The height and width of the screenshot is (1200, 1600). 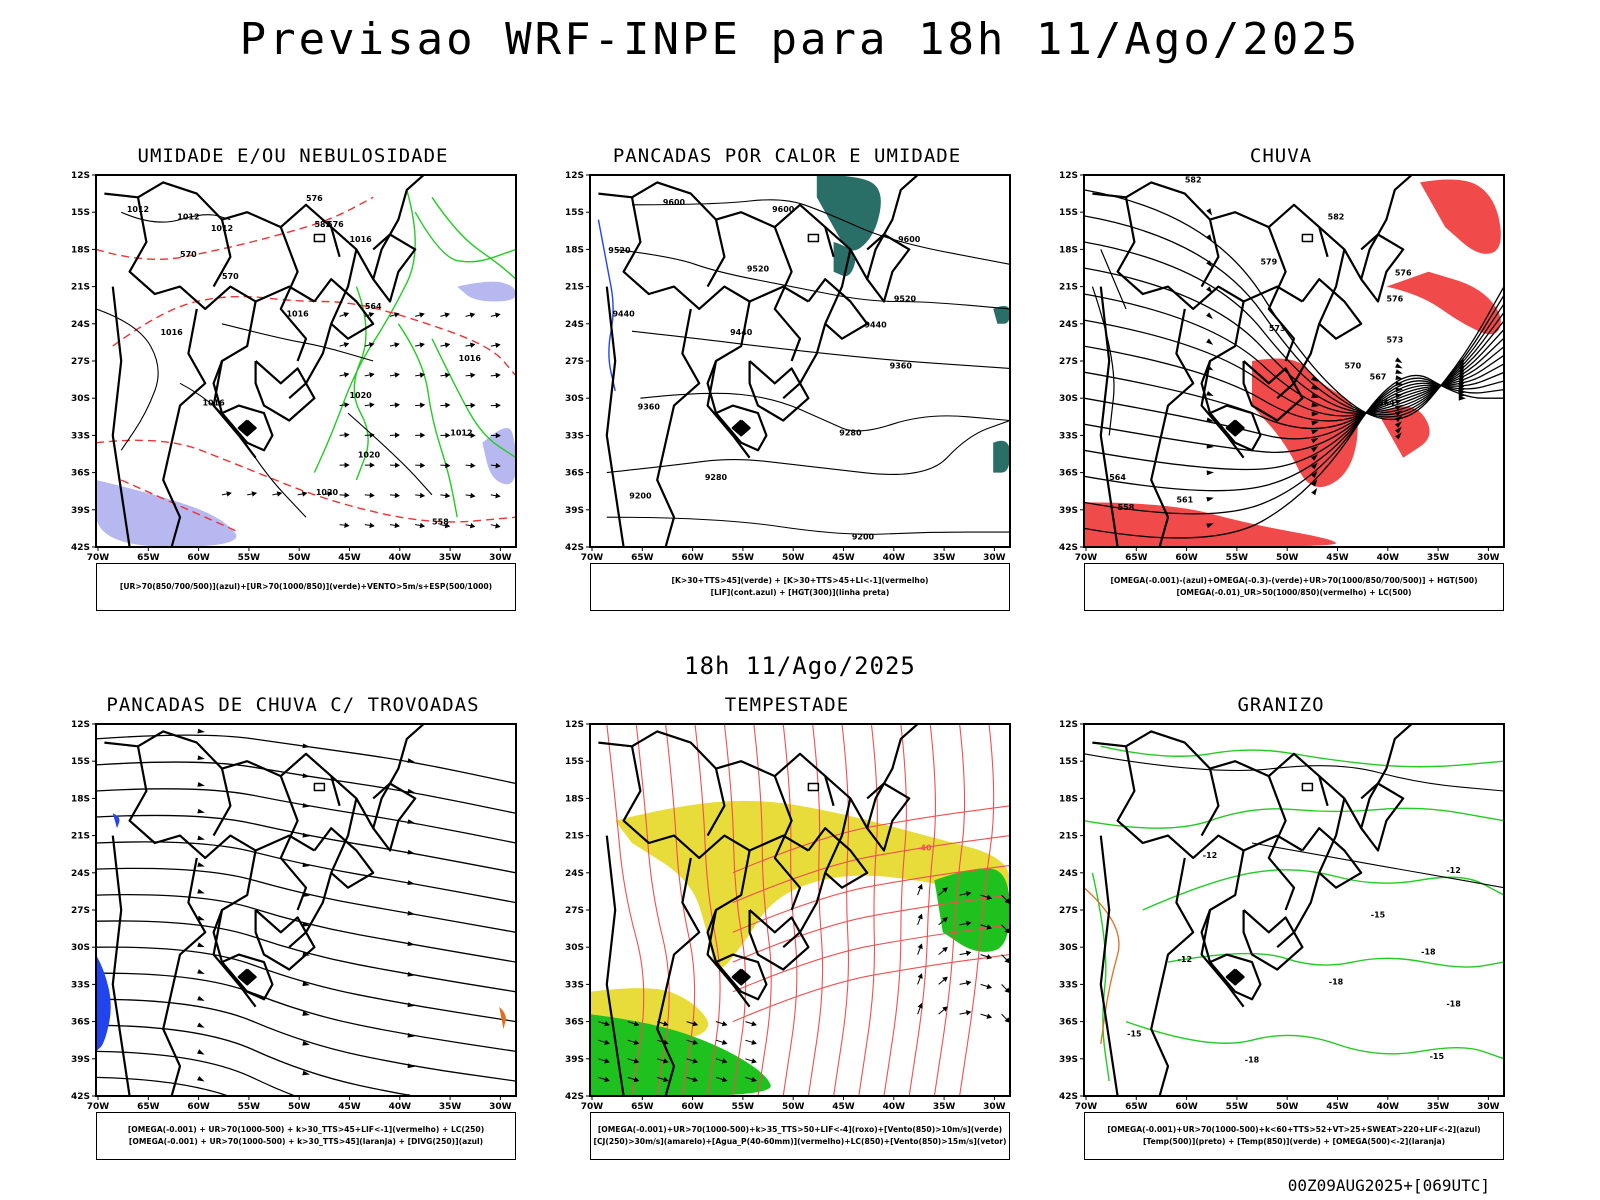 I want to click on lon-tick-label: 50W, so click(x=299, y=558).